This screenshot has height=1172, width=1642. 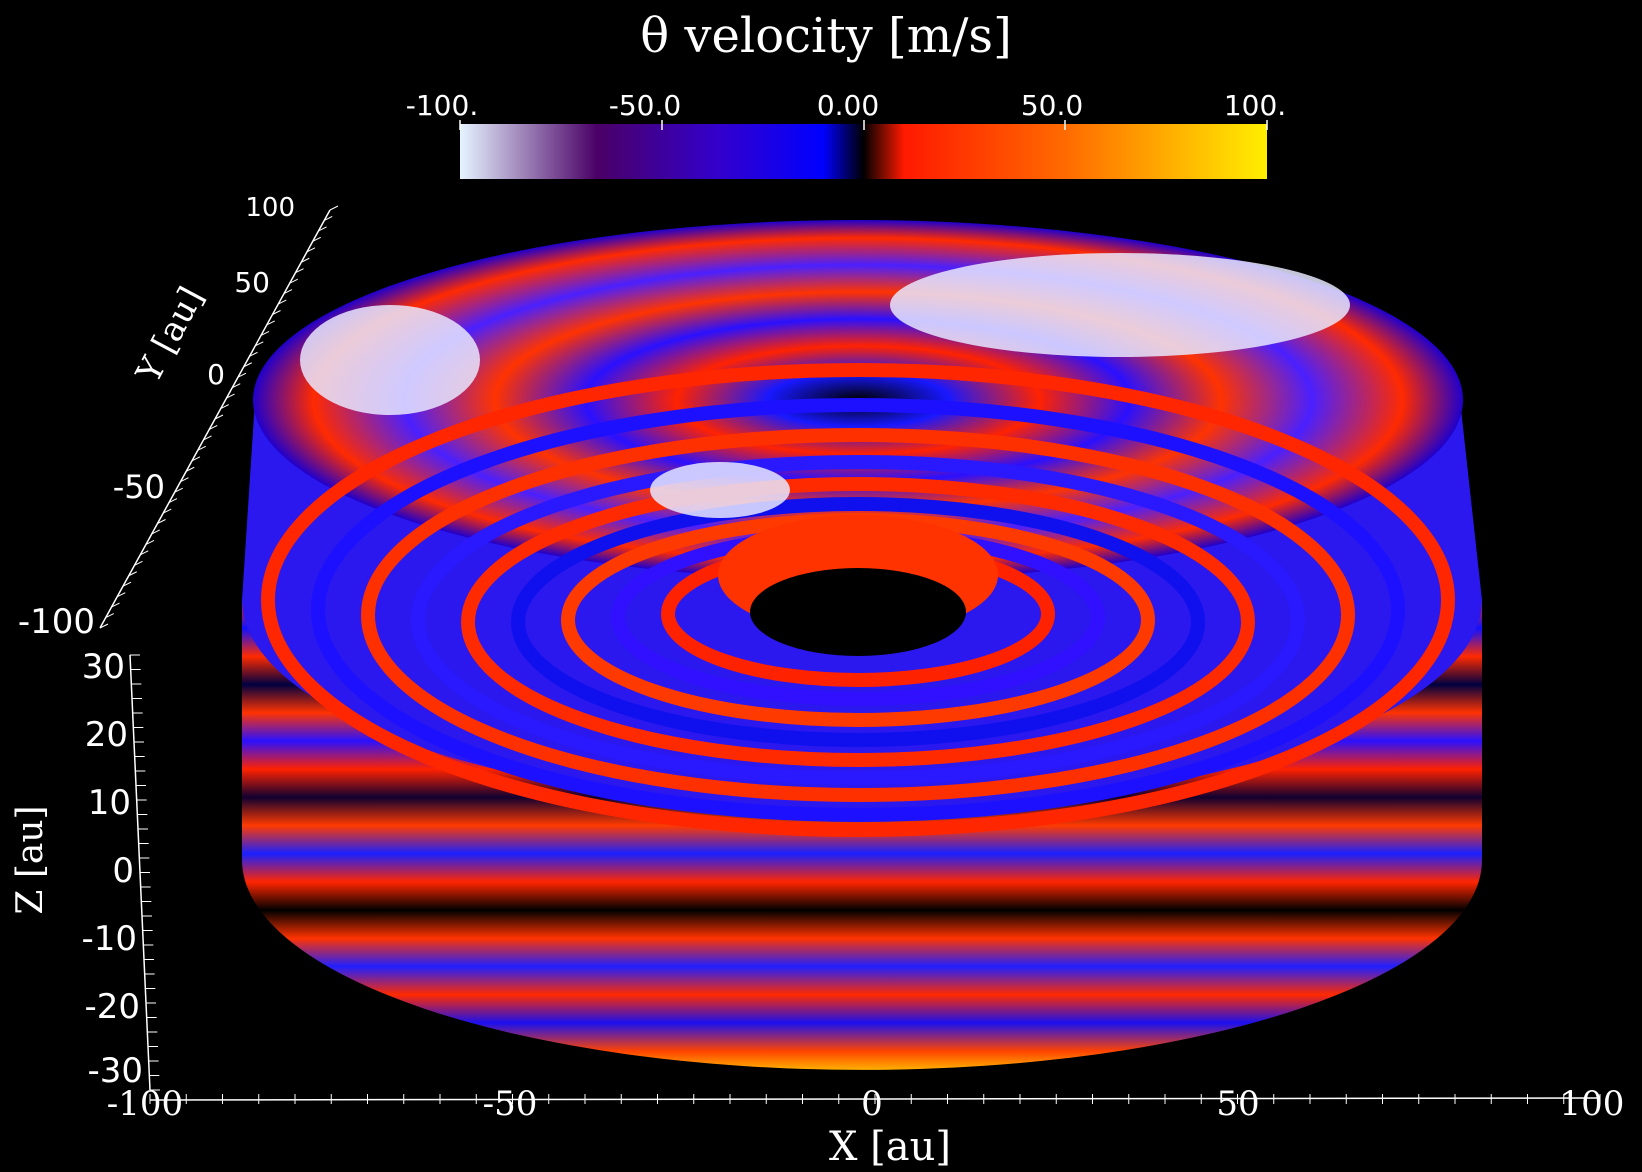 I want to click on z-tick-label: 20, so click(x=106, y=735).